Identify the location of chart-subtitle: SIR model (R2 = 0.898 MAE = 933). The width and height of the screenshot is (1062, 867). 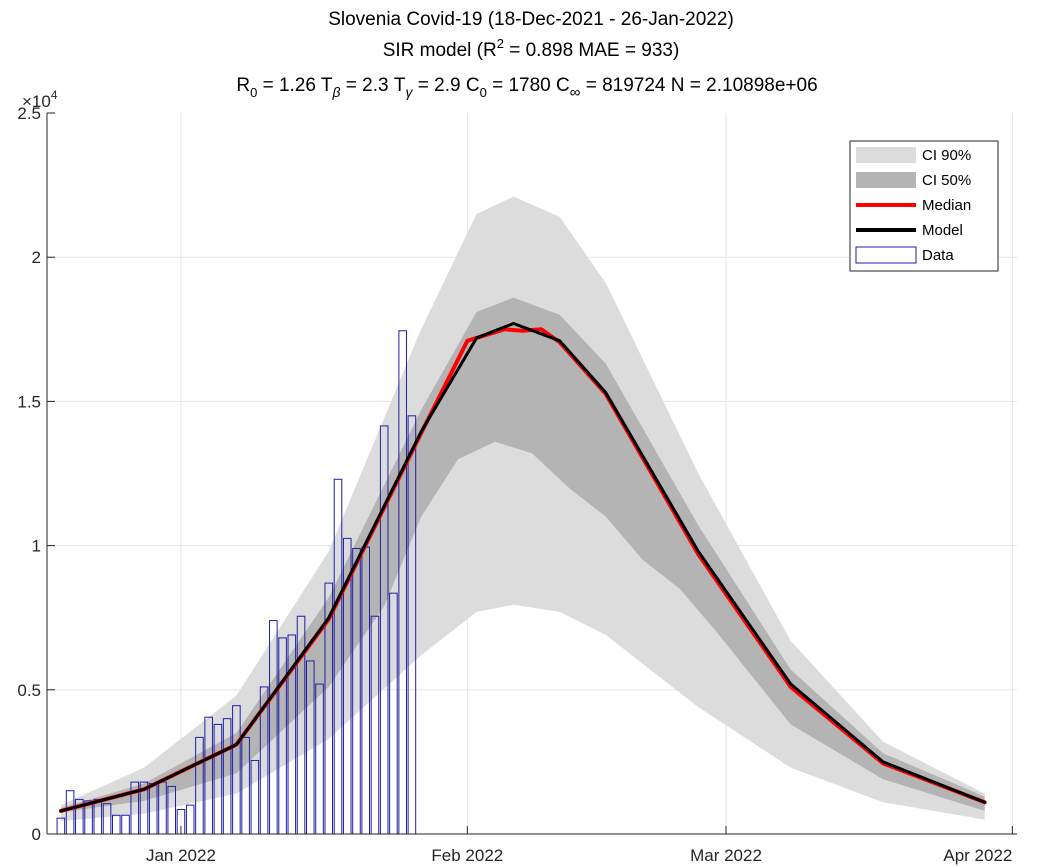
(531, 48).